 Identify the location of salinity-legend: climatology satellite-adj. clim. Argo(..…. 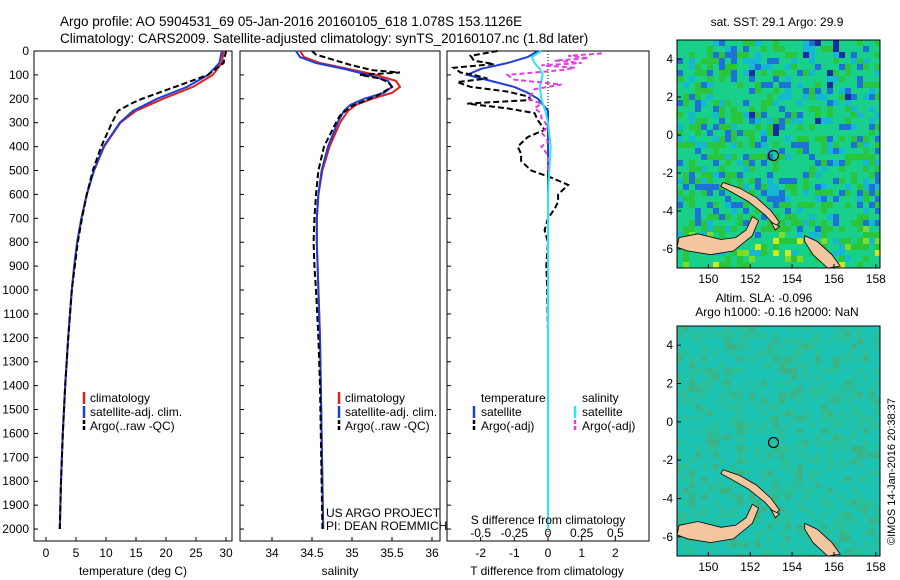
(387, 412).